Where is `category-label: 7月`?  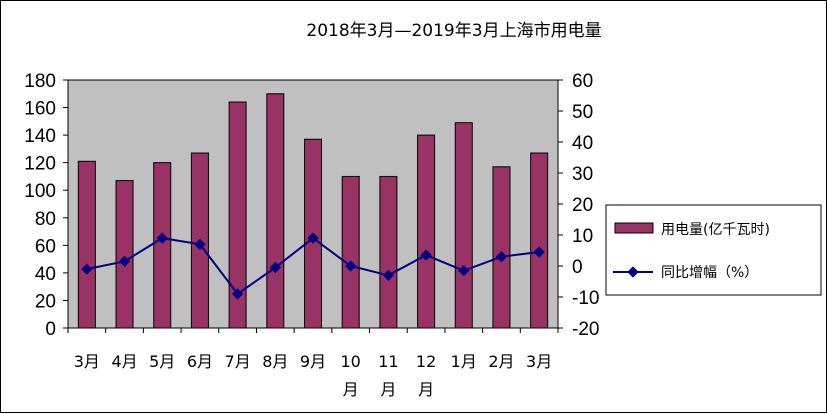 category-label: 7月 is located at coordinates (238, 361).